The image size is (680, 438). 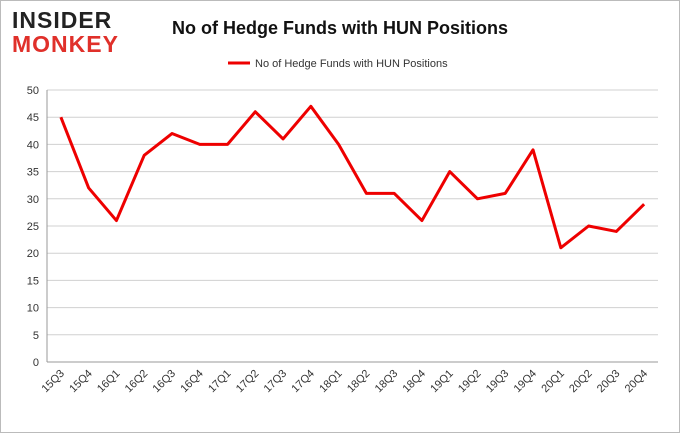 What do you see at coordinates (62, 20) in the screenshot?
I see `logo-top: INSIDER` at bounding box center [62, 20].